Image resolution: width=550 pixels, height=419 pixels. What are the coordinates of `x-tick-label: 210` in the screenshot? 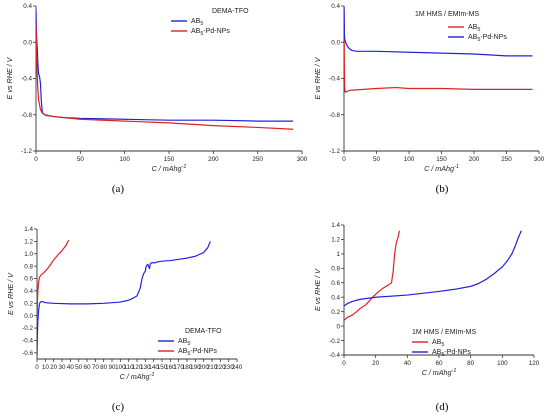 It's located at (212, 367).